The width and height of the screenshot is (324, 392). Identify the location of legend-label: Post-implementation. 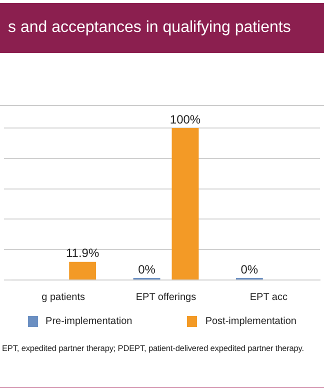
(250, 321).